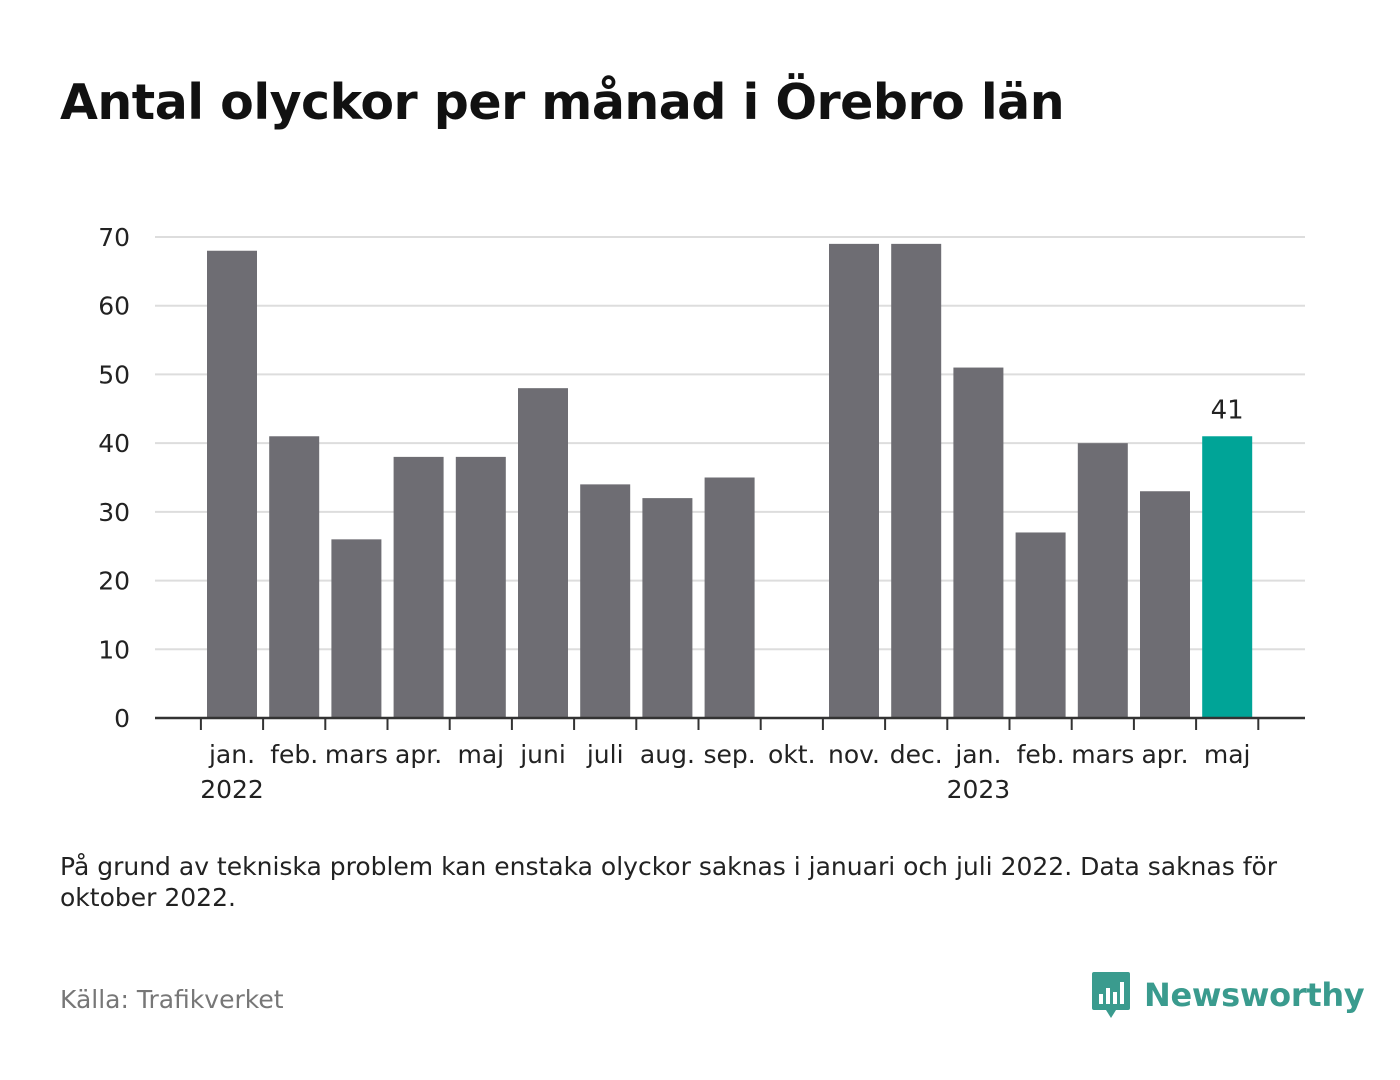 Image resolution: width=1400 pixels, height=1080 pixels. What do you see at coordinates (114, 374) in the screenshot?
I see `y-tick-label: 50` at bounding box center [114, 374].